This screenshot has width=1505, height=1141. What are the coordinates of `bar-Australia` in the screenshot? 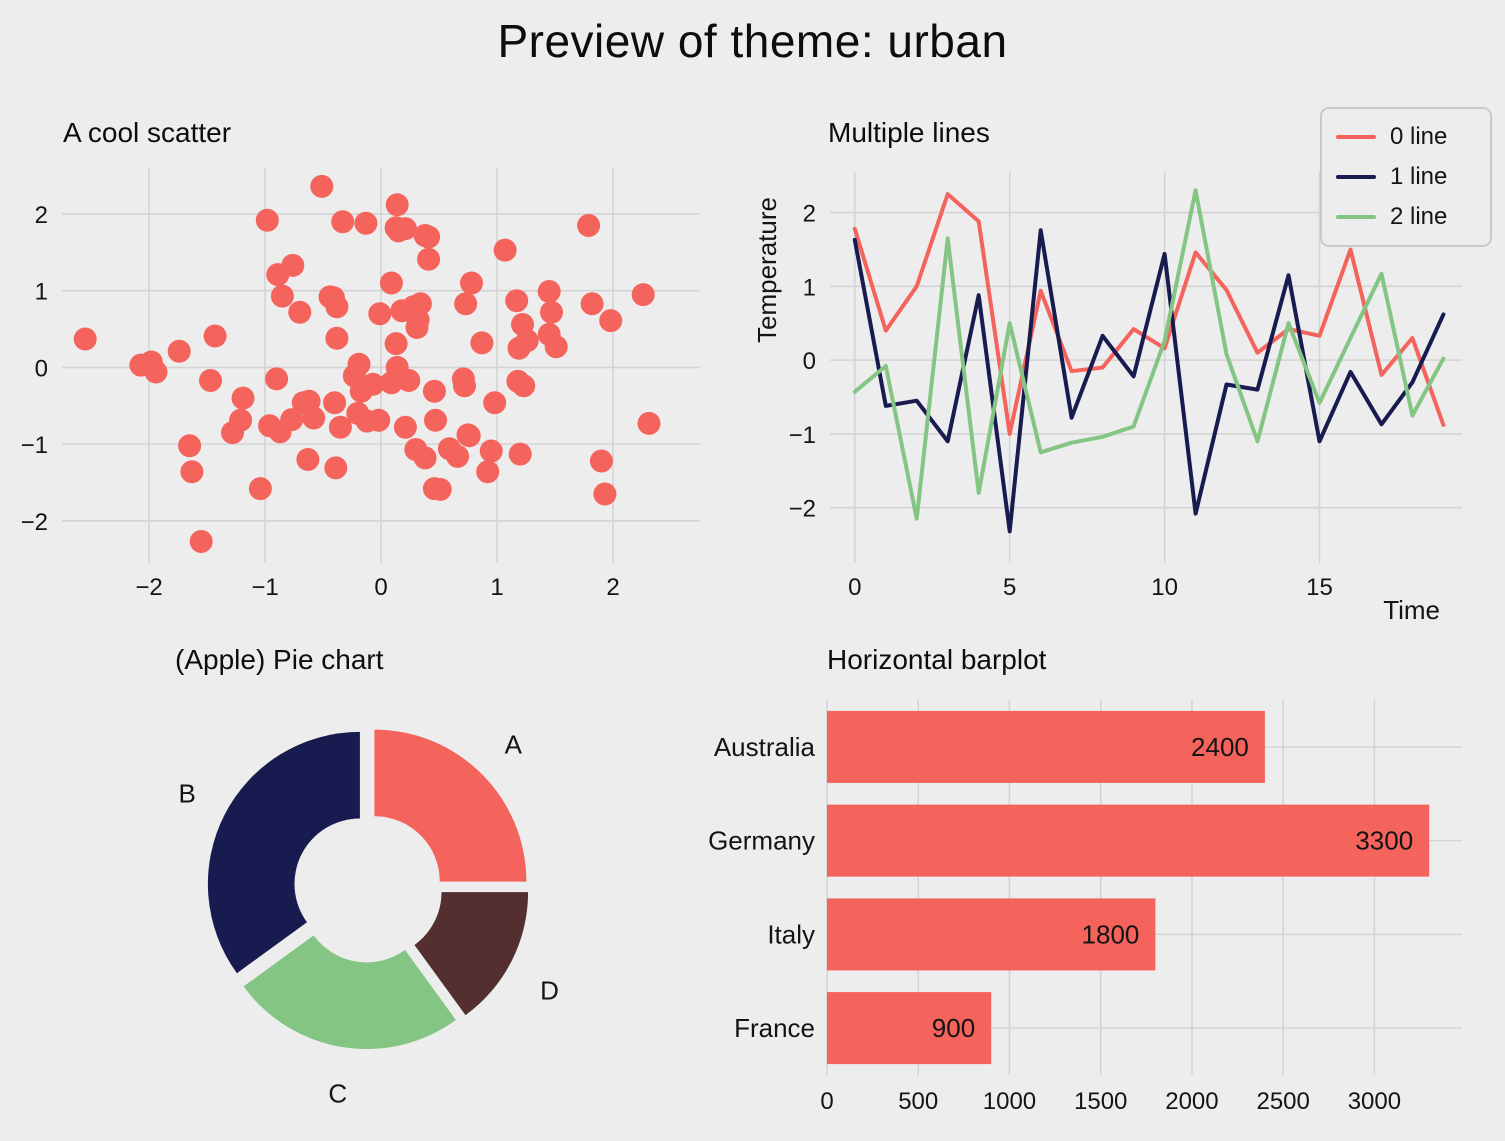 It's located at (1046, 746).